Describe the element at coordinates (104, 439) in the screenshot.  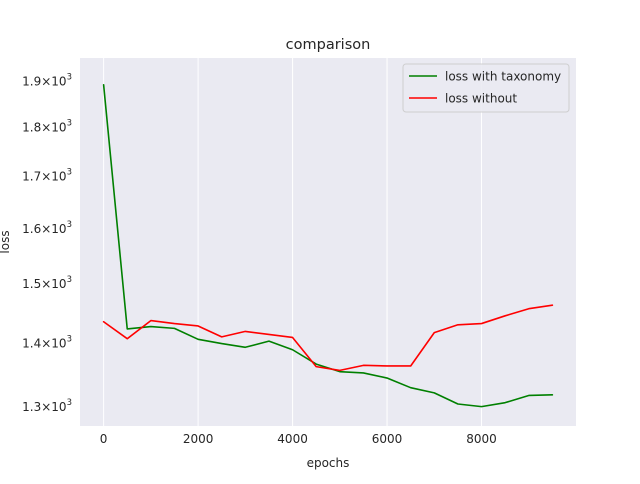
I see `x-tick-label: 0` at that location.